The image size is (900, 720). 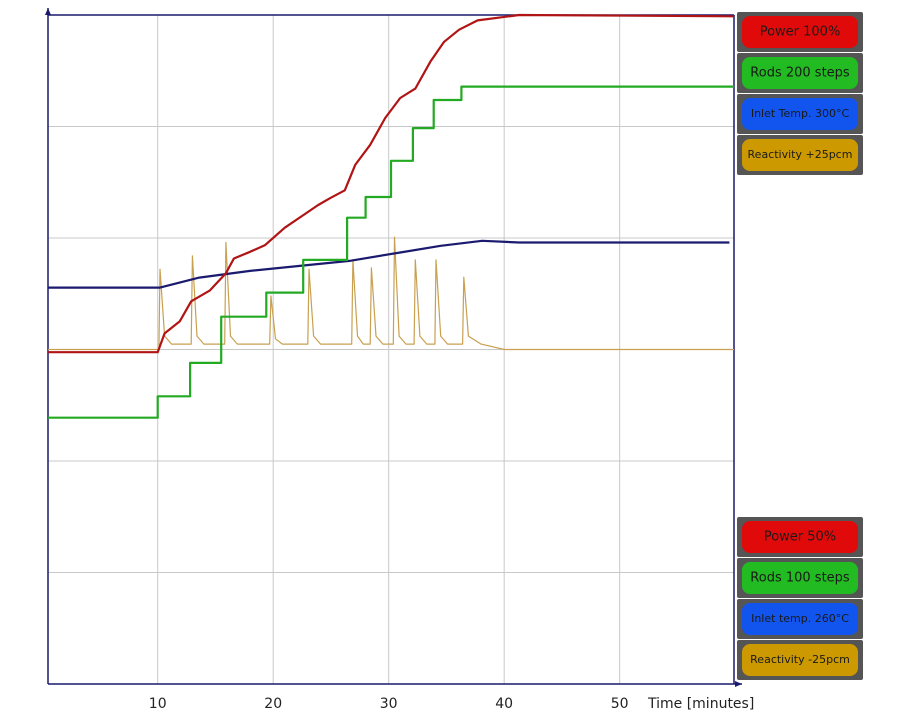 I want to click on legend-text: Power 50%, so click(x=800, y=537).